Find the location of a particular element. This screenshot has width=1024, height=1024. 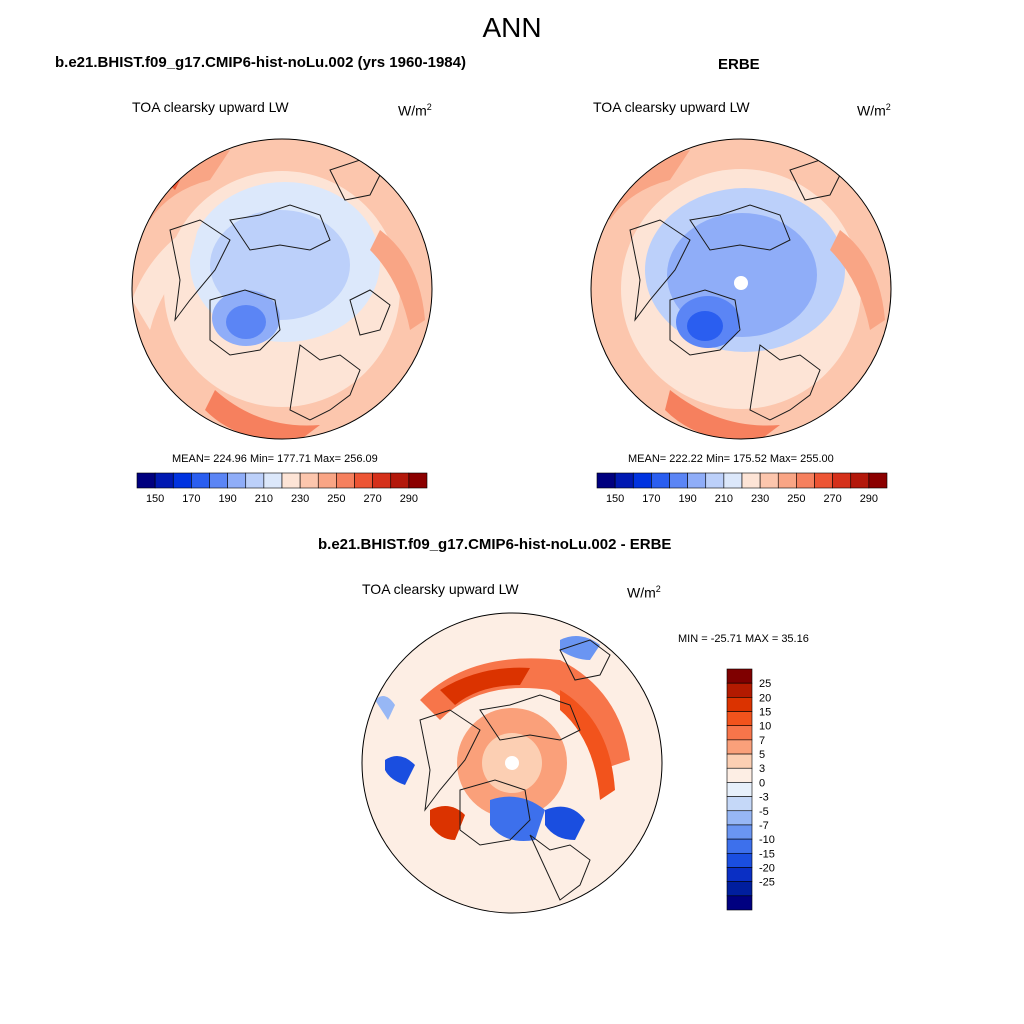

difference-colorbar-tick-label: 20 is located at coordinates (765, 698).